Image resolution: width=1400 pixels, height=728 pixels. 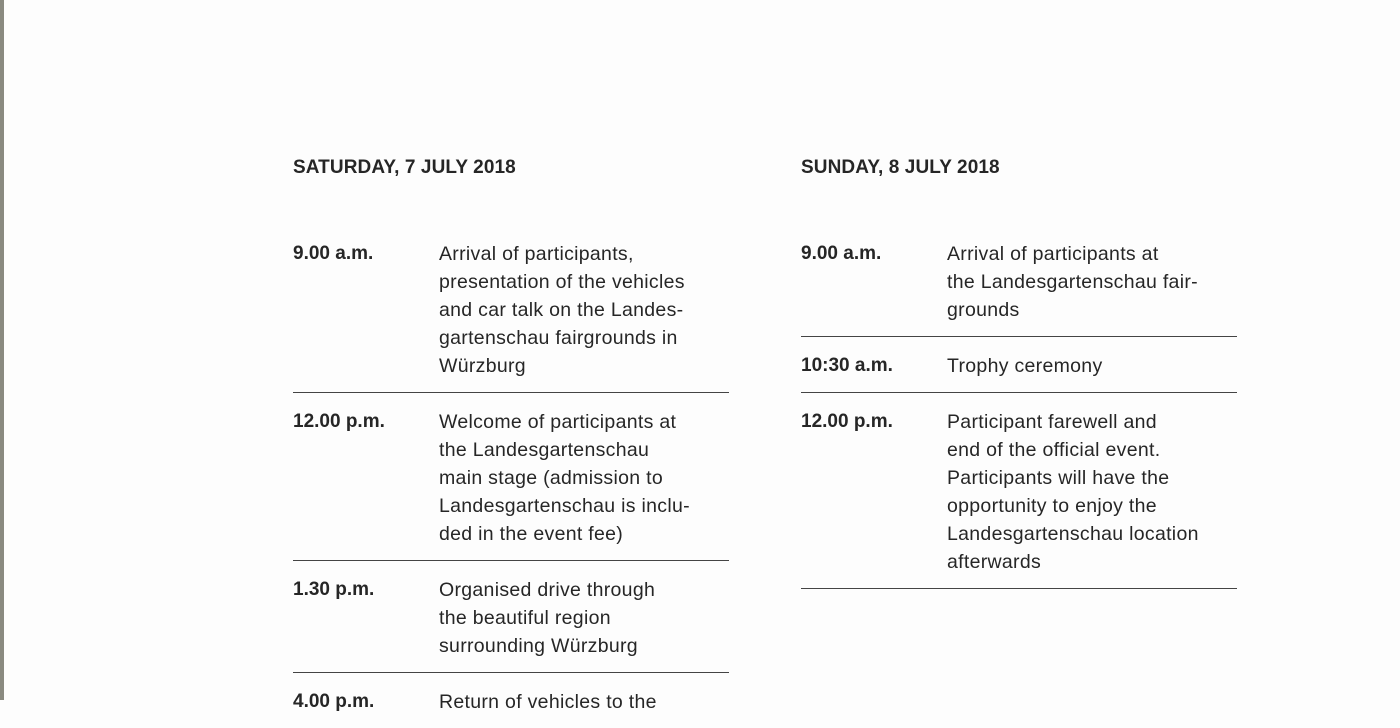 What do you see at coordinates (847, 365) in the screenshot?
I see `schedule-time: 10:30 a.m.` at bounding box center [847, 365].